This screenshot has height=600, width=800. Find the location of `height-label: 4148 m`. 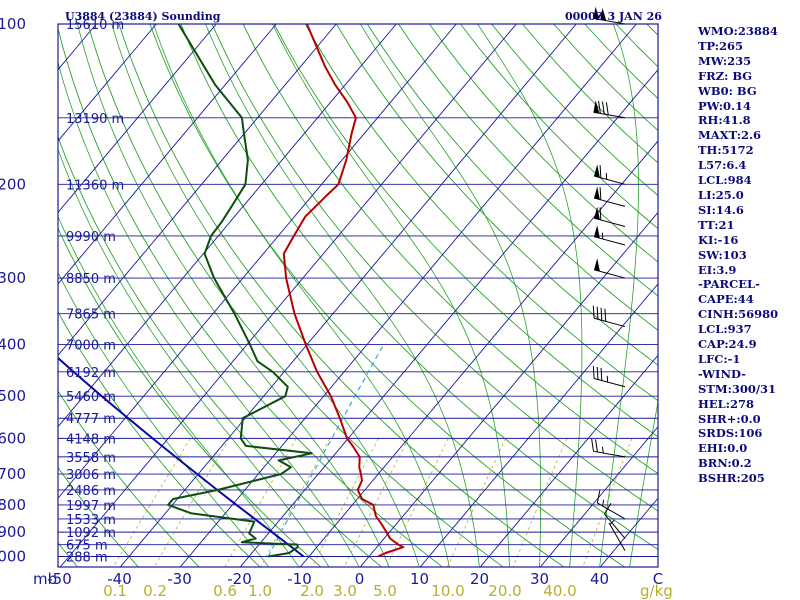

height-label: 4148 m is located at coordinates (91, 439).